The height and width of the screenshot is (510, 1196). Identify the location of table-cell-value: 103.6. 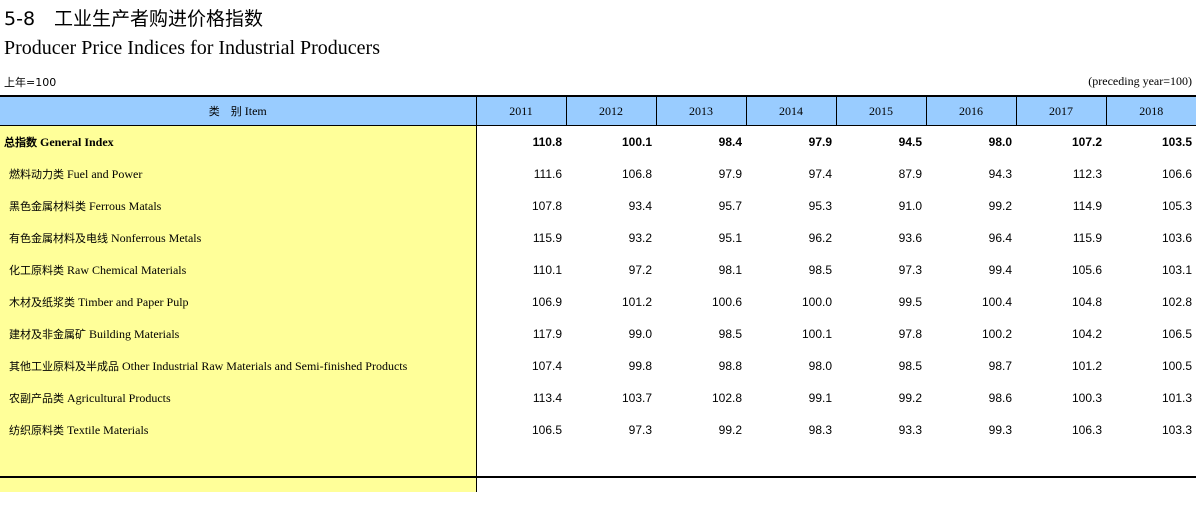
(1176, 238).